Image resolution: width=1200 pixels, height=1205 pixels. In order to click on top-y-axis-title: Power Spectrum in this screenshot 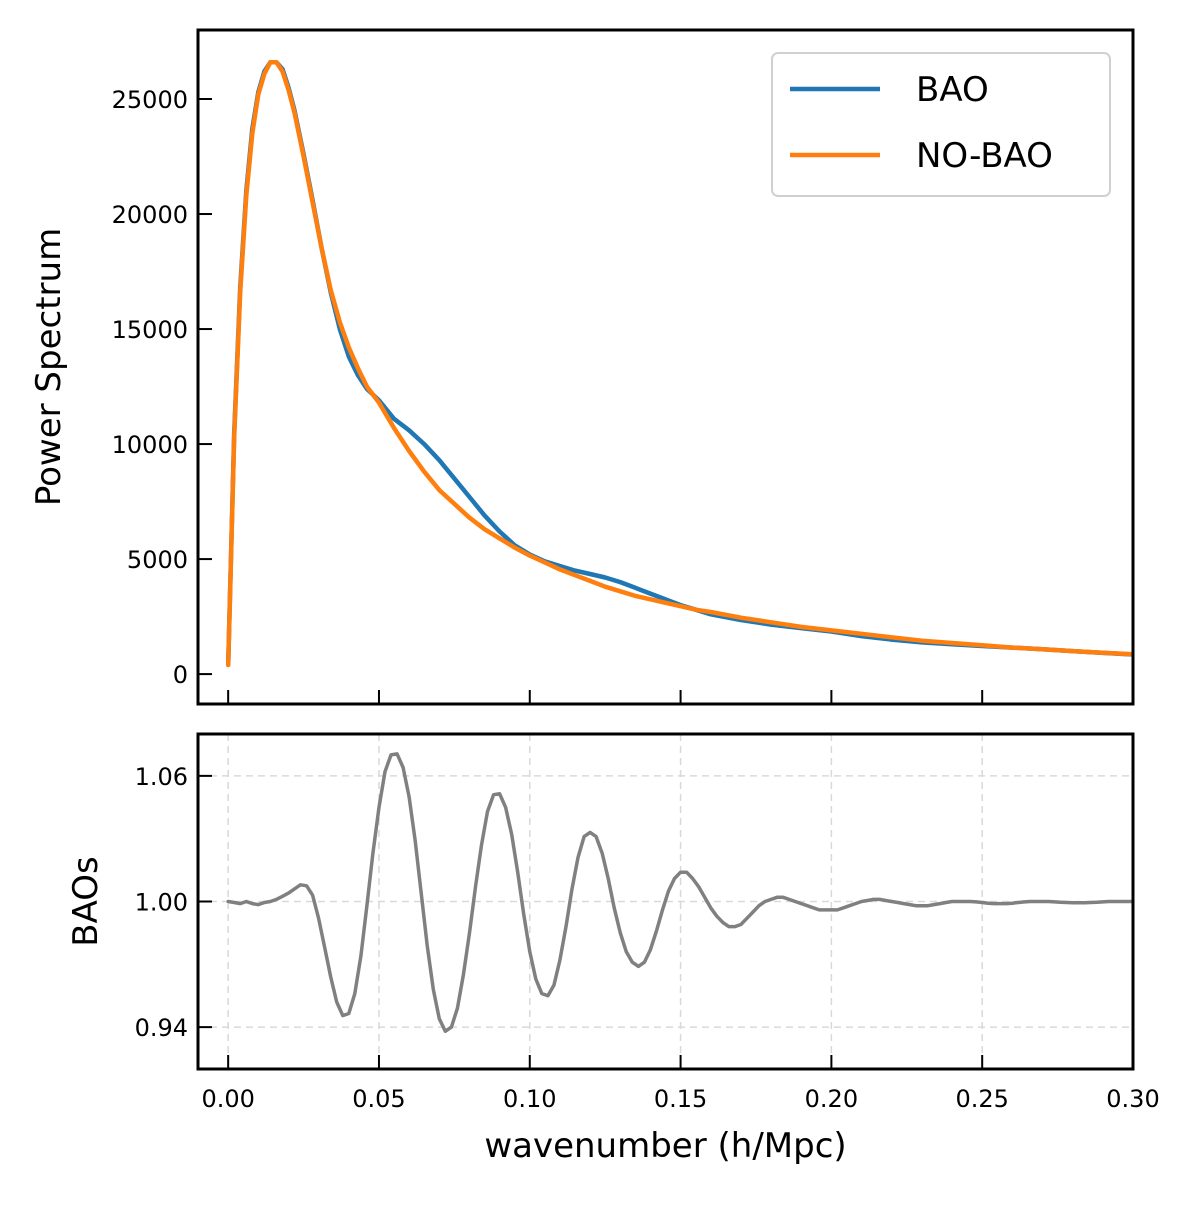, I will do `click(49, 367)`.